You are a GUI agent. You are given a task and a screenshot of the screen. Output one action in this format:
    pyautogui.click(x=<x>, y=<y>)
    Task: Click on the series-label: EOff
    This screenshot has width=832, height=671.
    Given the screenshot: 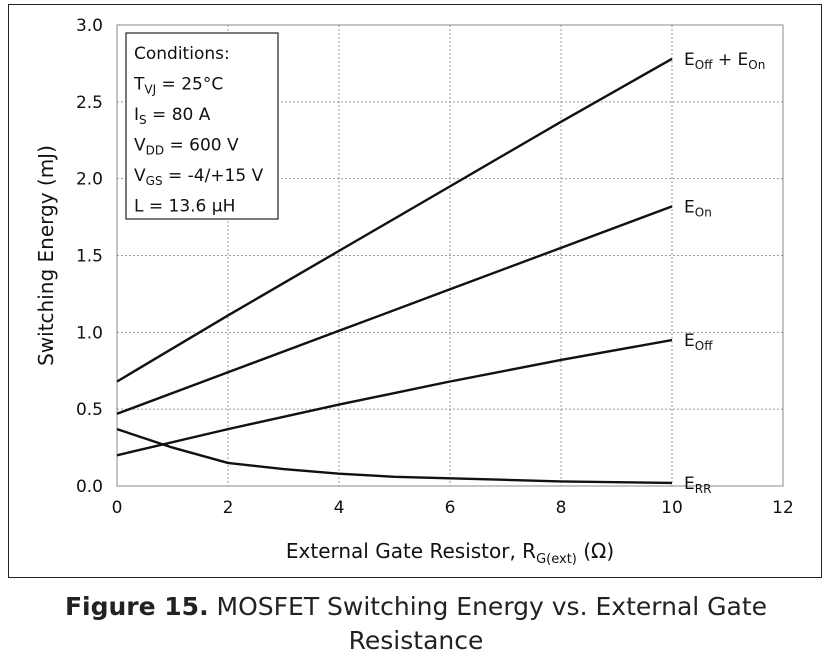 What is the action you would take?
    pyautogui.click(x=698, y=342)
    